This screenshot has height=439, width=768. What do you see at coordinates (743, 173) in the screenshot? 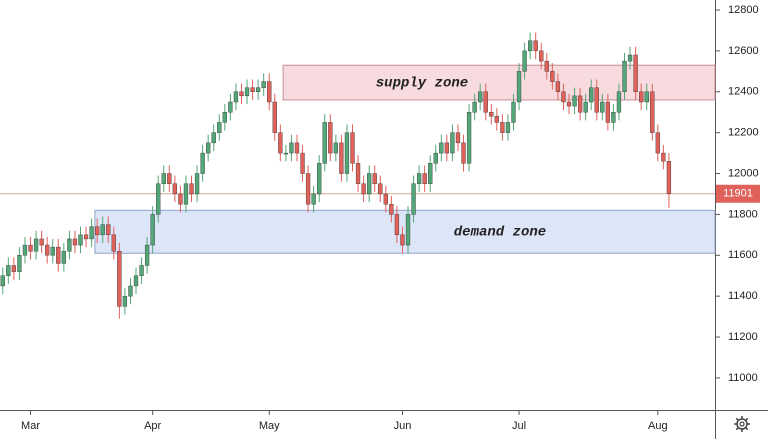
I see `y-tick-label: 12000` at bounding box center [743, 173].